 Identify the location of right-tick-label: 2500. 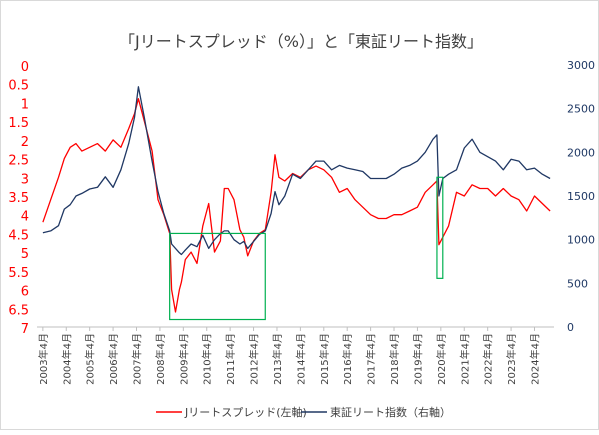
(581, 109).